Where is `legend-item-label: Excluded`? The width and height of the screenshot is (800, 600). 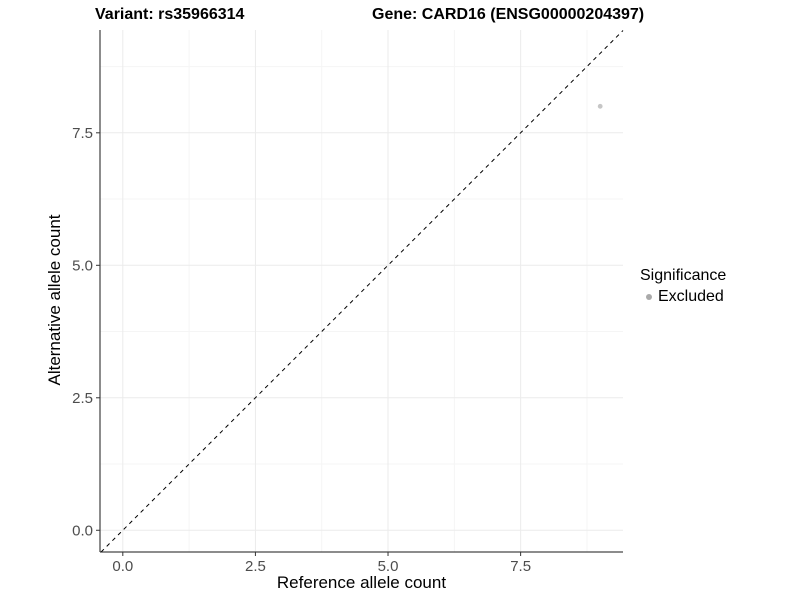 legend-item-label: Excluded is located at coordinates (691, 296).